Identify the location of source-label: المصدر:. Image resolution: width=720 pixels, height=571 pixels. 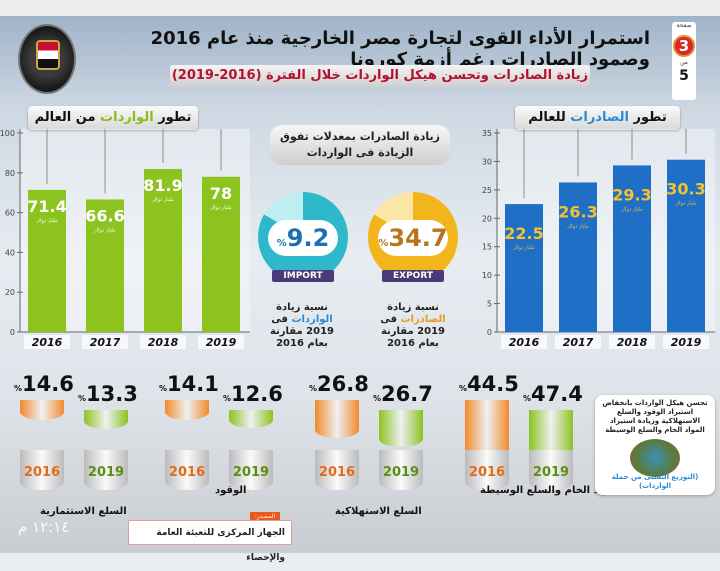
(265, 517).